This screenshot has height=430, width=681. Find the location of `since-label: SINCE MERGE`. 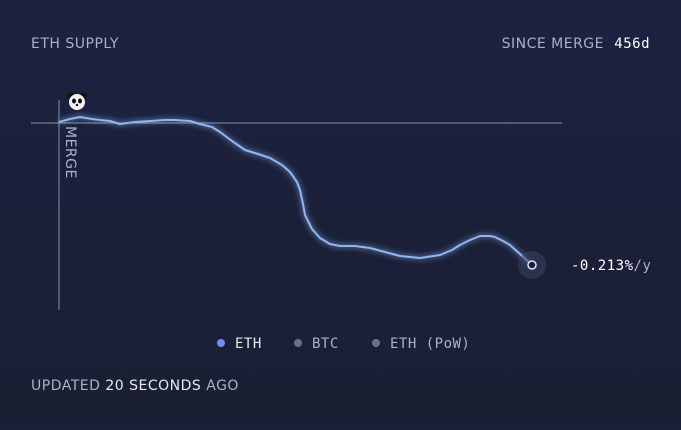

since-label: SINCE MERGE is located at coordinates (553, 44).